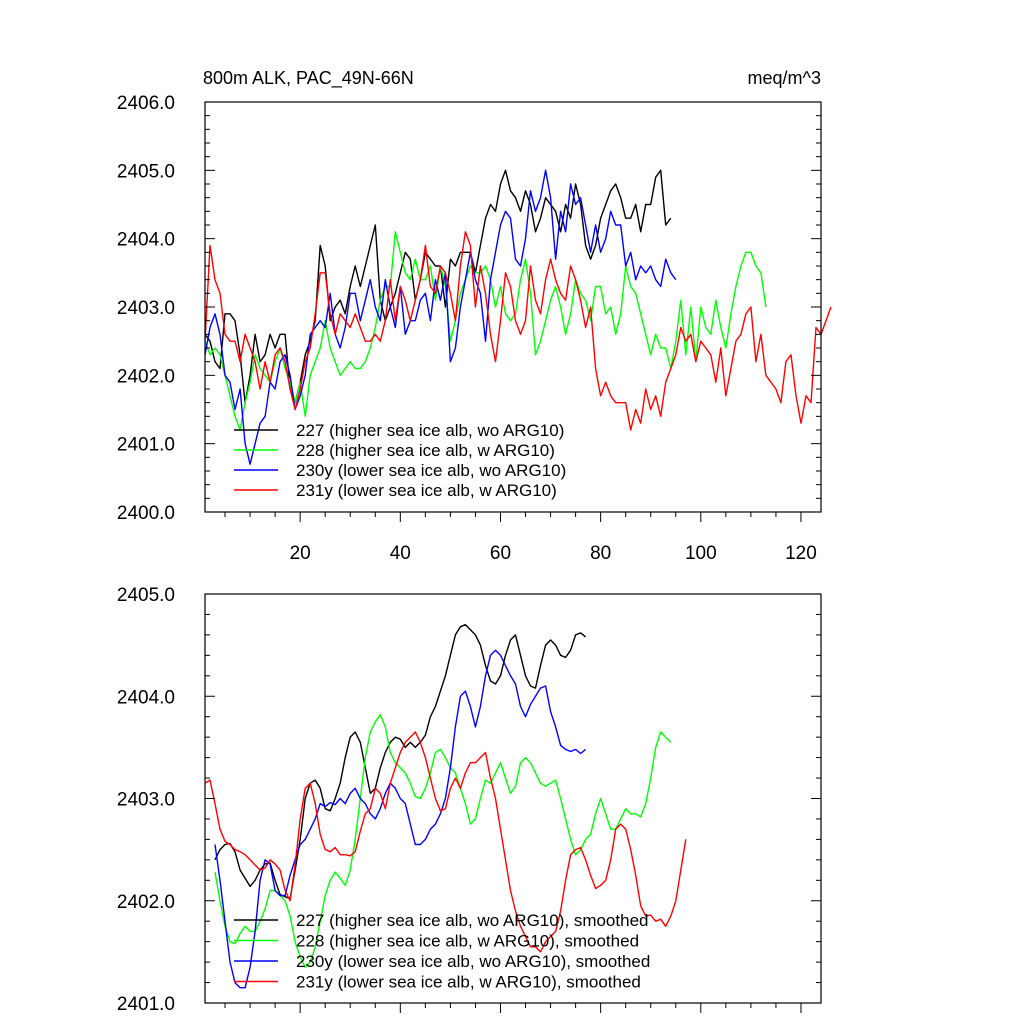 Image resolution: width=1024 pixels, height=1024 pixels. What do you see at coordinates (600, 553) in the screenshot?
I see `x-tick-label: 80` at bounding box center [600, 553].